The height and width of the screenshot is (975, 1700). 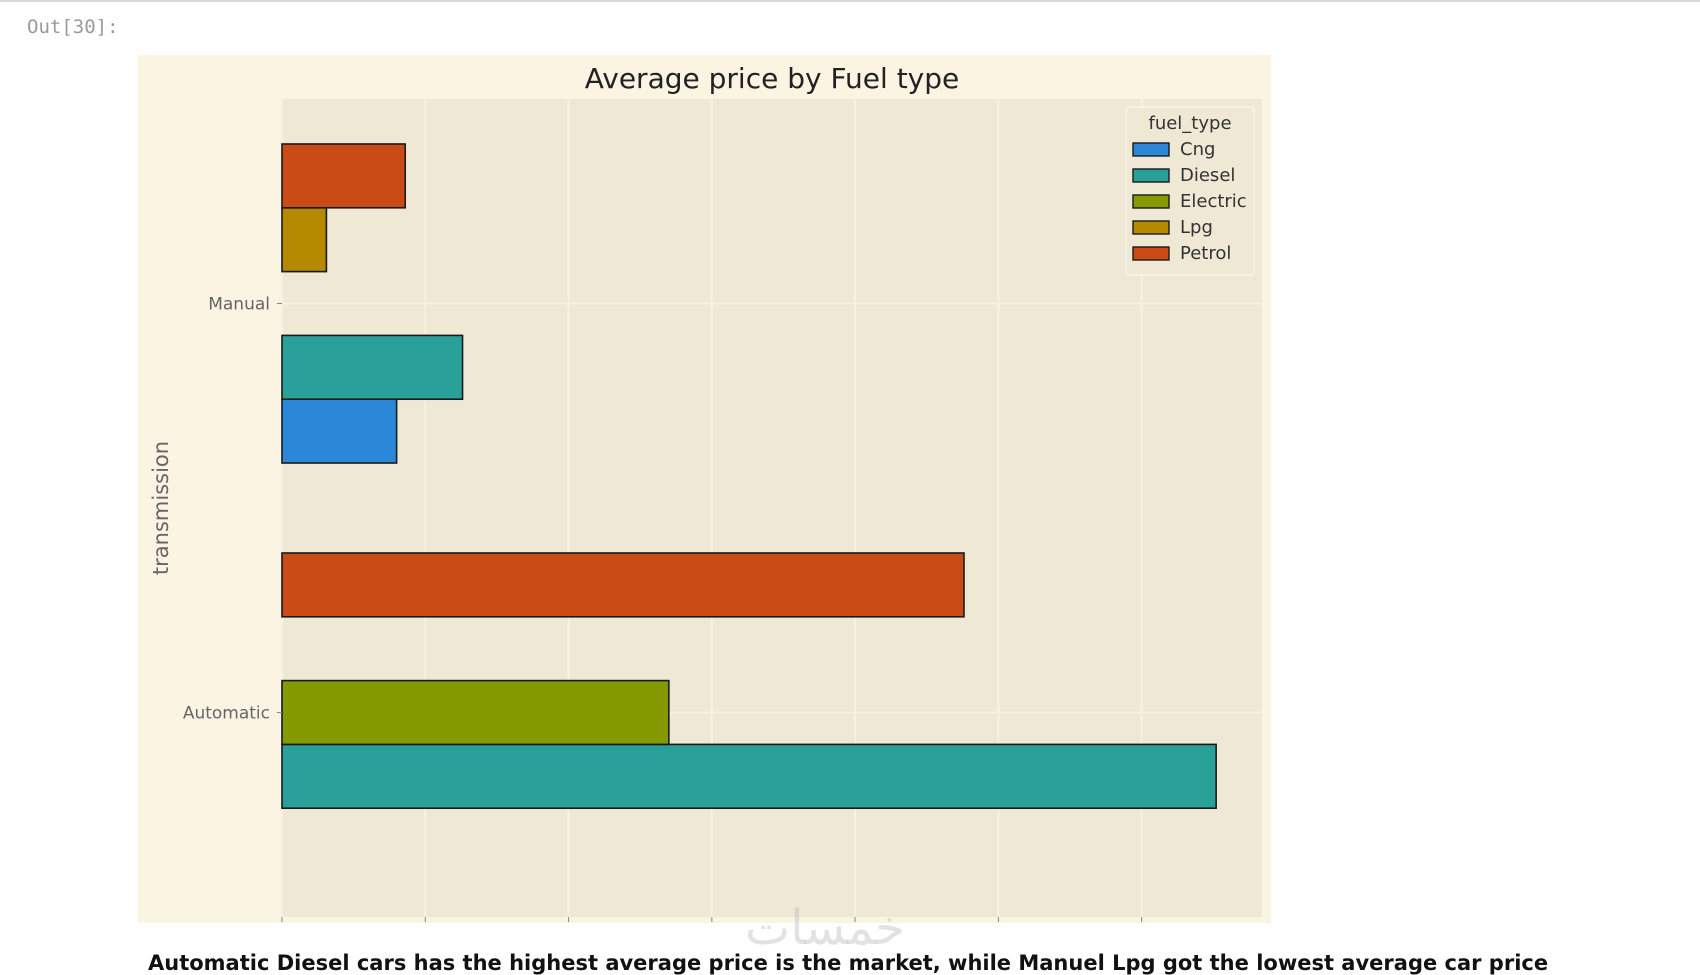 What do you see at coordinates (1213, 201) in the screenshot?
I see `legend-label-electric: Electric` at bounding box center [1213, 201].